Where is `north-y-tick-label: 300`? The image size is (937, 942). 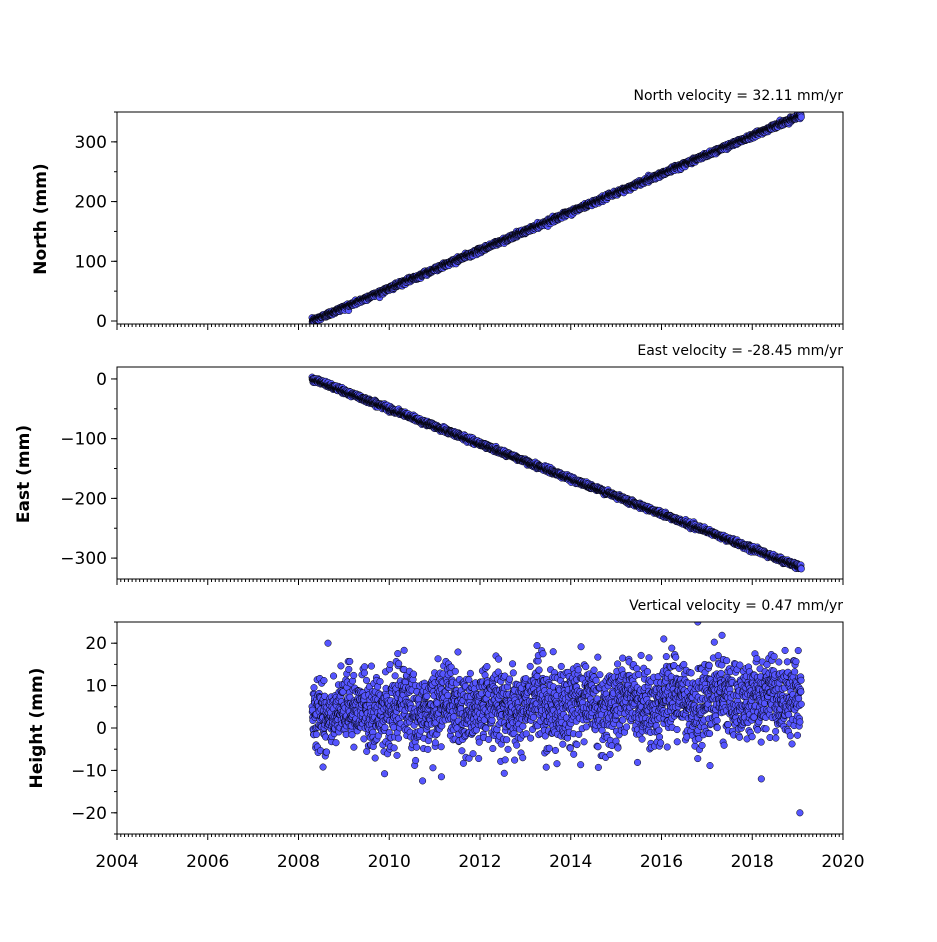 north-y-tick-label: 300 is located at coordinates (91, 143).